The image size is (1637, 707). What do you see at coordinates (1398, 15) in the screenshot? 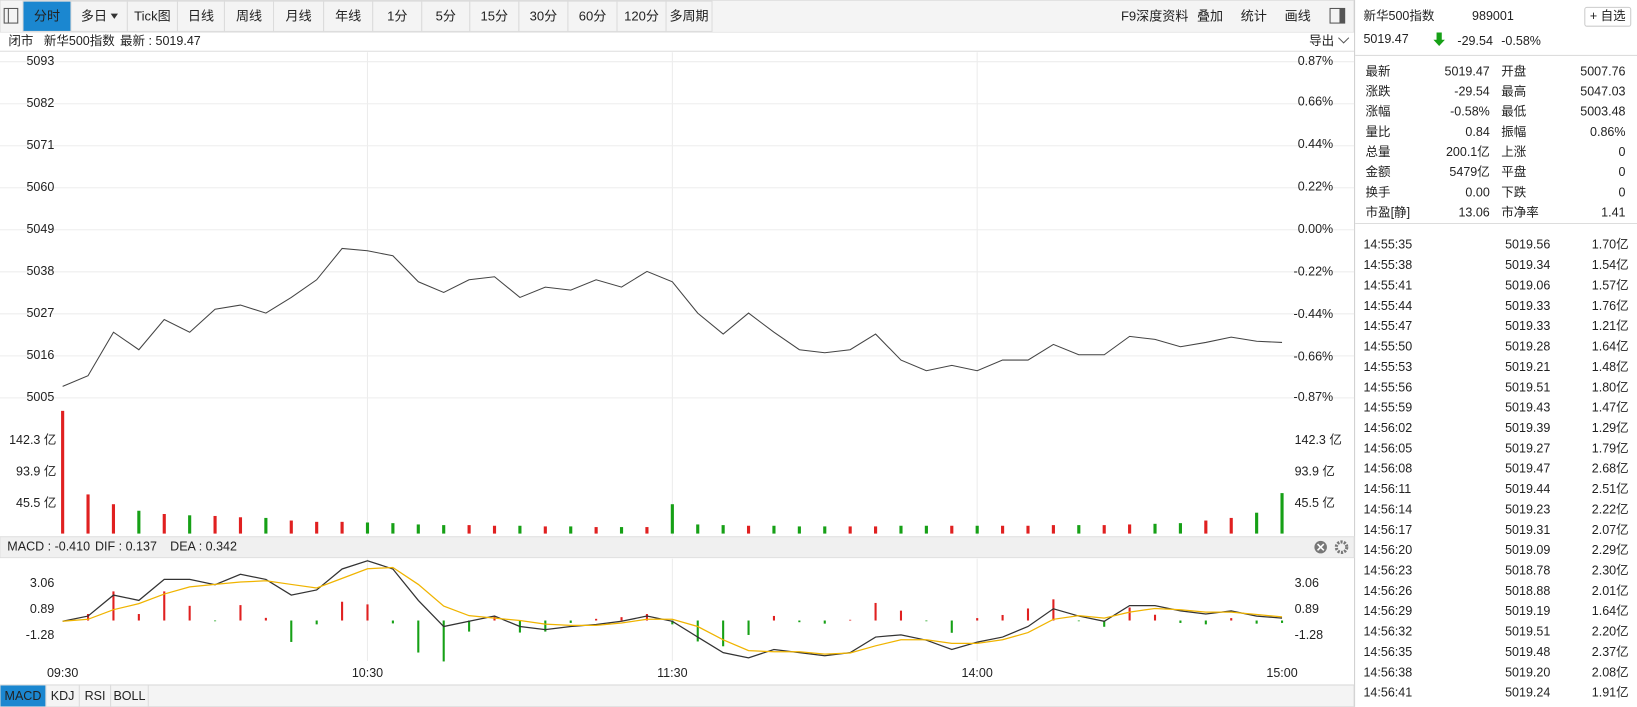
I see `quote-name: 新华500指数` at bounding box center [1398, 15].